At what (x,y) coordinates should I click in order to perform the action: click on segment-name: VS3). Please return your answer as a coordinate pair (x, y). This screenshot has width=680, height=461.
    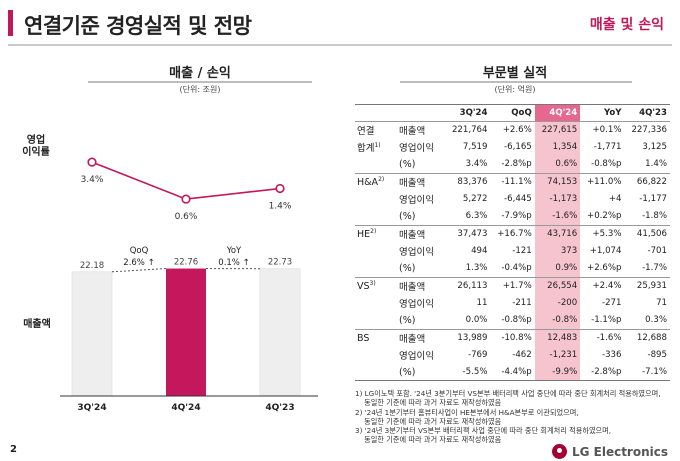
    Looking at the image, I should click on (375, 285).